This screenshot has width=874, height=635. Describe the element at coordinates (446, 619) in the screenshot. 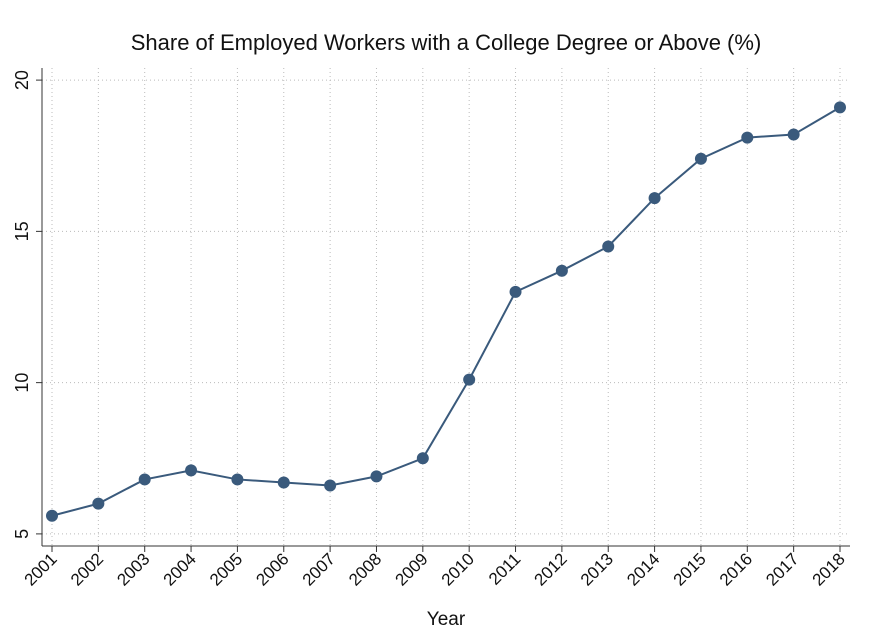

I see `x-axis-label: Year` at that location.